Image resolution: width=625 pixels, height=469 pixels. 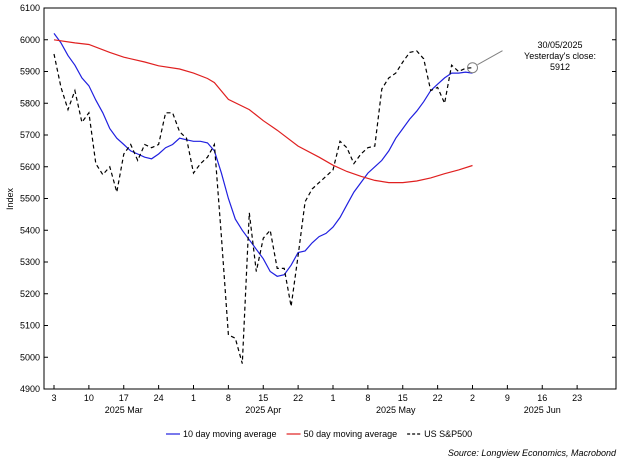 What do you see at coordinates (53, 398) in the screenshot?
I see `x-tick-label: 3` at bounding box center [53, 398].